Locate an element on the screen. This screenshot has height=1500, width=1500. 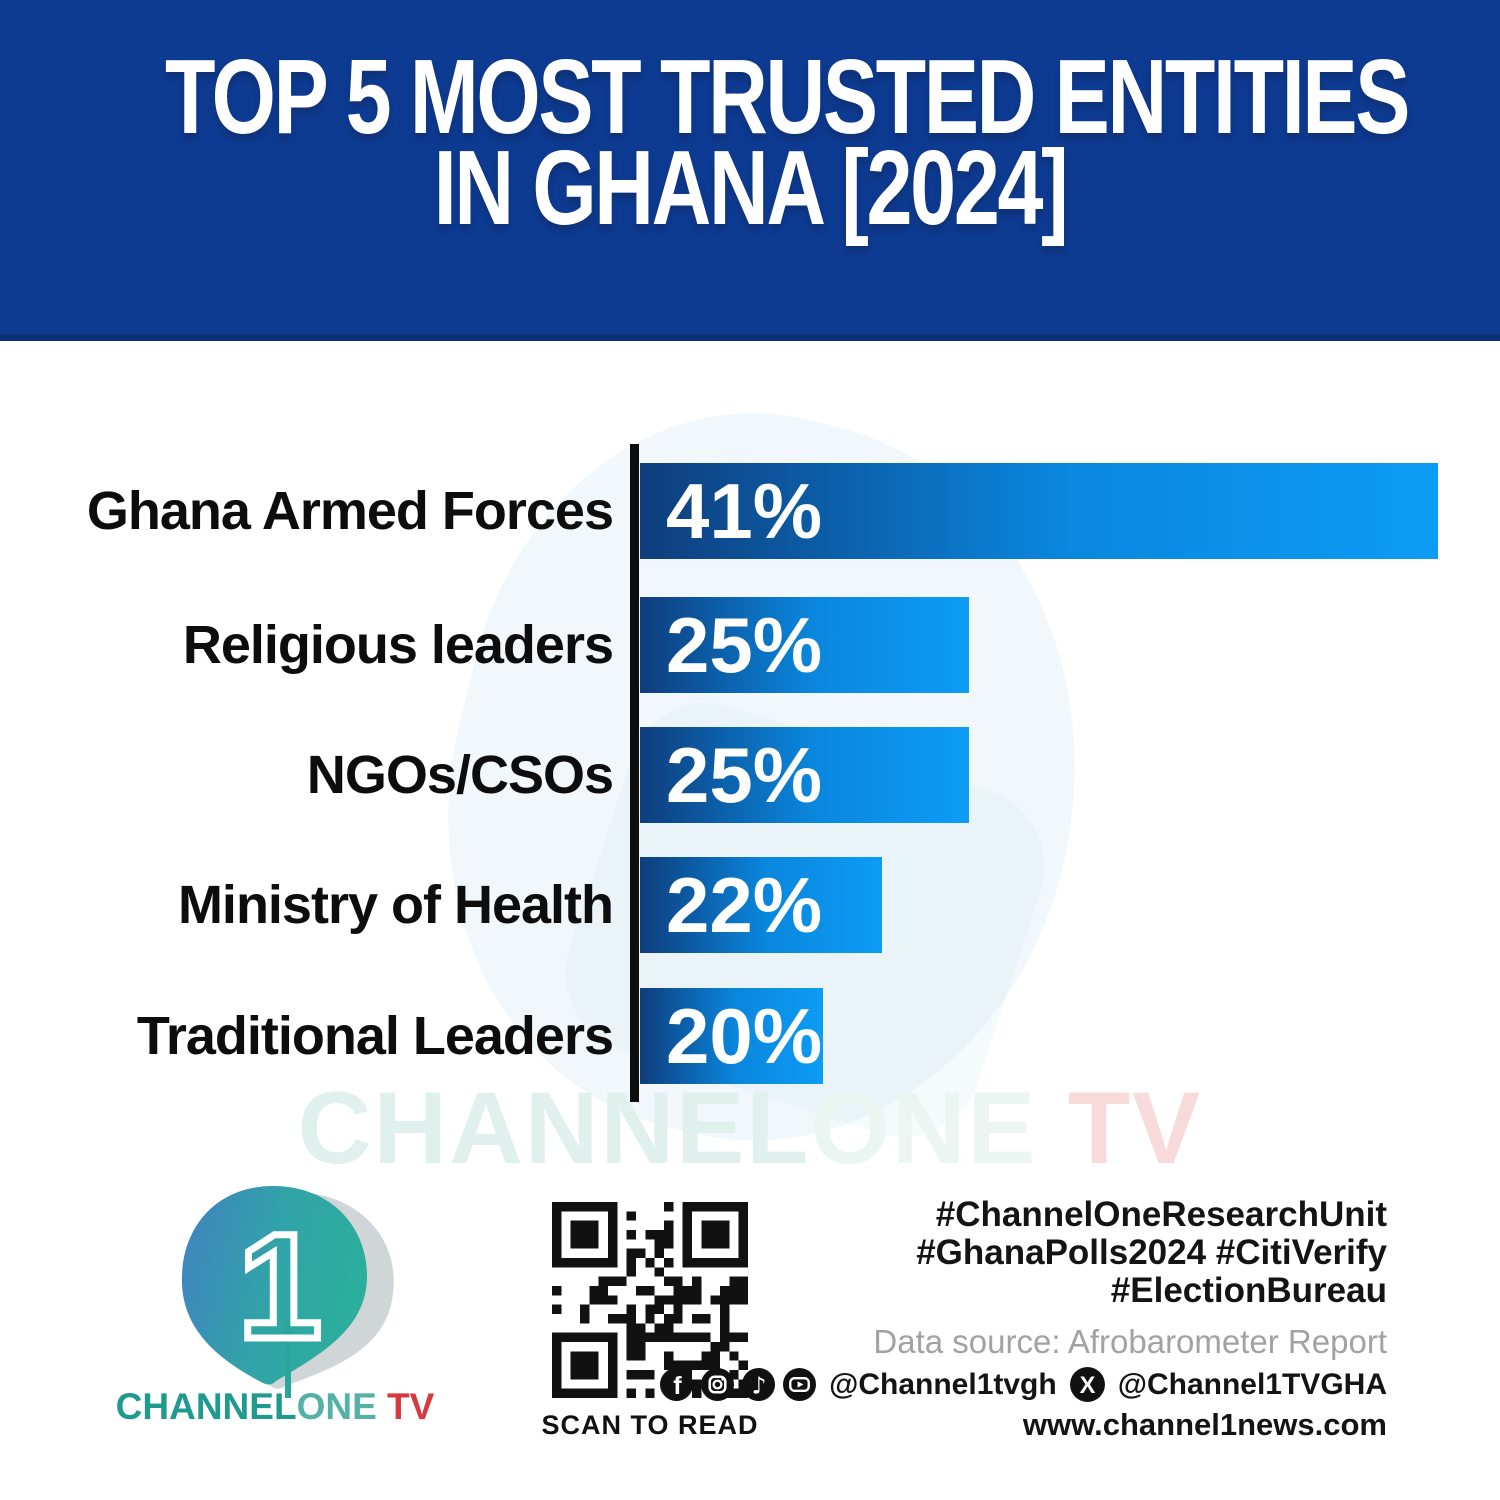
chart-row: Ministry of Health 22% is located at coordinates (750, 905).